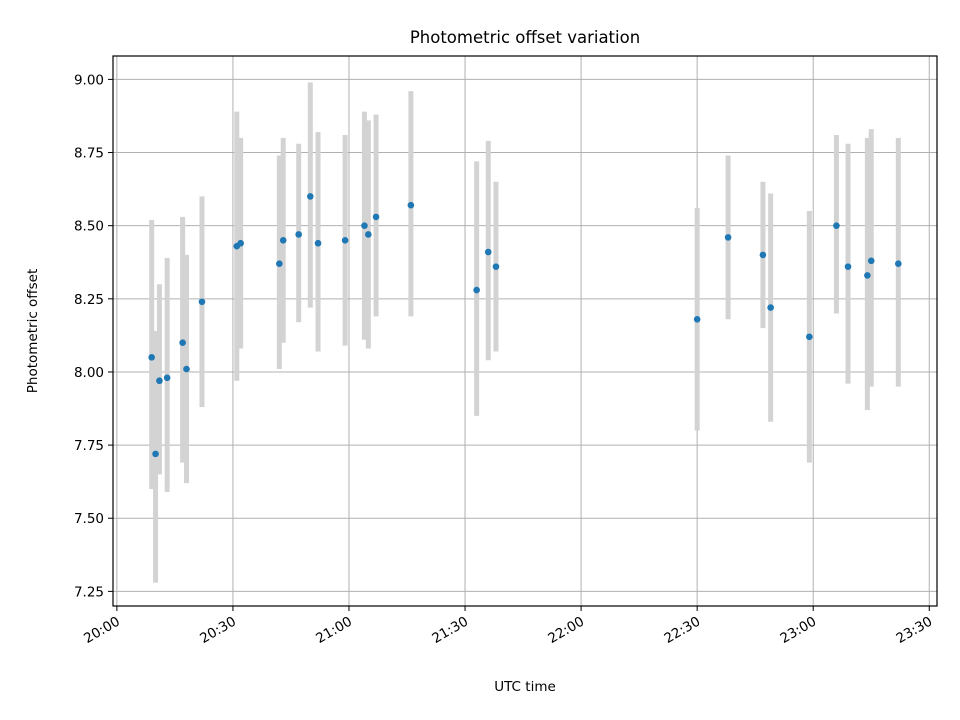 The height and width of the screenshot is (720, 960). What do you see at coordinates (89, 592) in the screenshot?
I see `y-tick-label: 7.25` at bounding box center [89, 592].